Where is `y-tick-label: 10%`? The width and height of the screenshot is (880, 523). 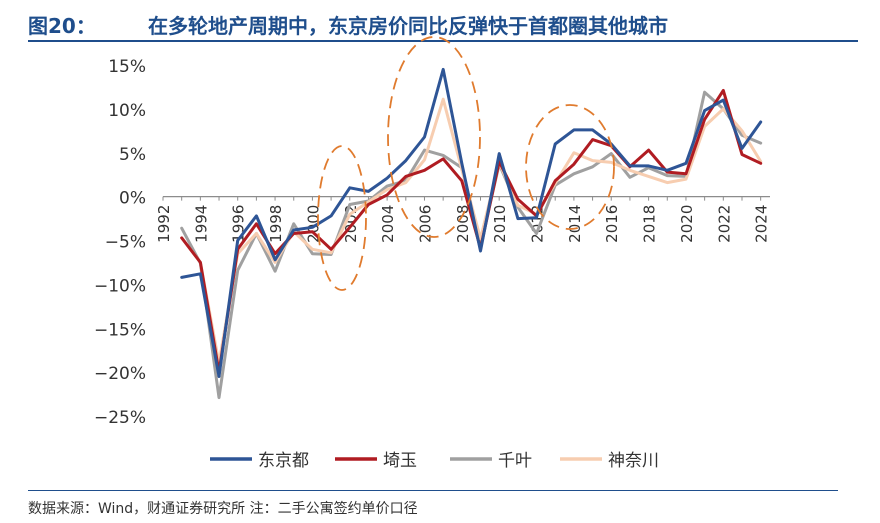
y-tick-label: 10% is located at coordinates (127, 111).